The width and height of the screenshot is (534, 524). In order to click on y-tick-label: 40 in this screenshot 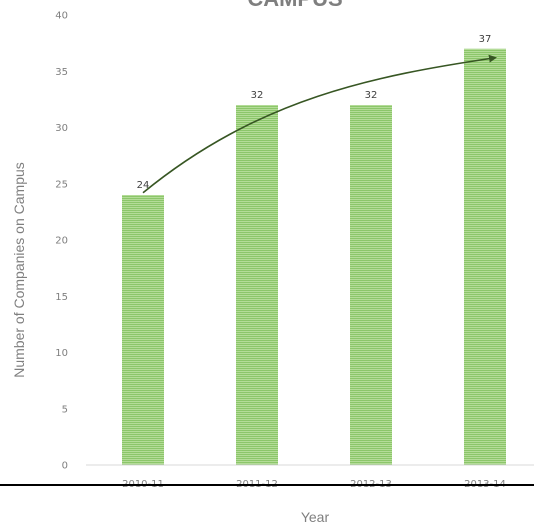, I will do `click(61, 16)`.